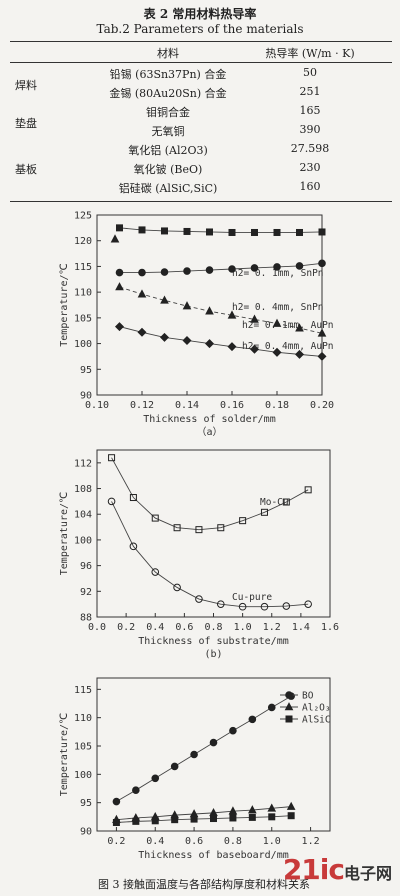 This screenshot has width=400, height=896. Describe the element at coordinates (86, 396) in the screenshot. I see `y-tick-label: 90` at that location.